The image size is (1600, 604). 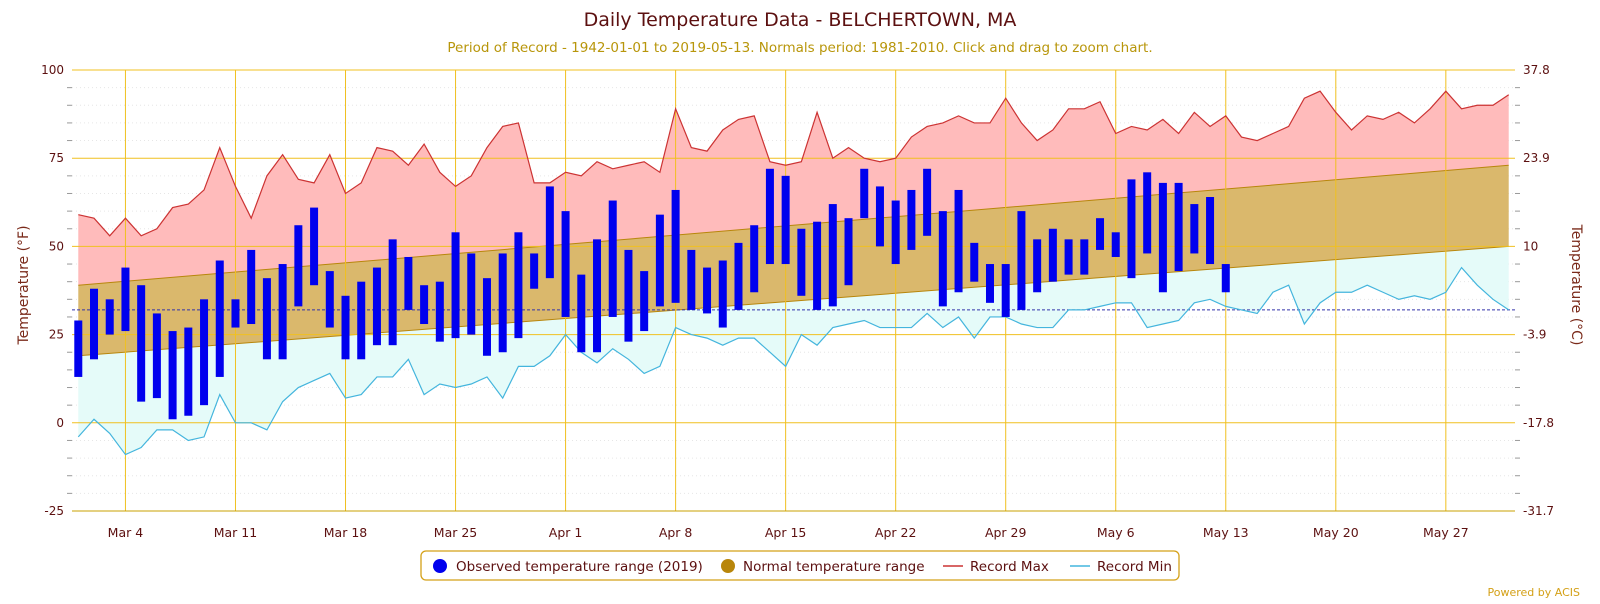 I want to click on legend-record-min-label: Record Min, so click(x=1134, y=567).